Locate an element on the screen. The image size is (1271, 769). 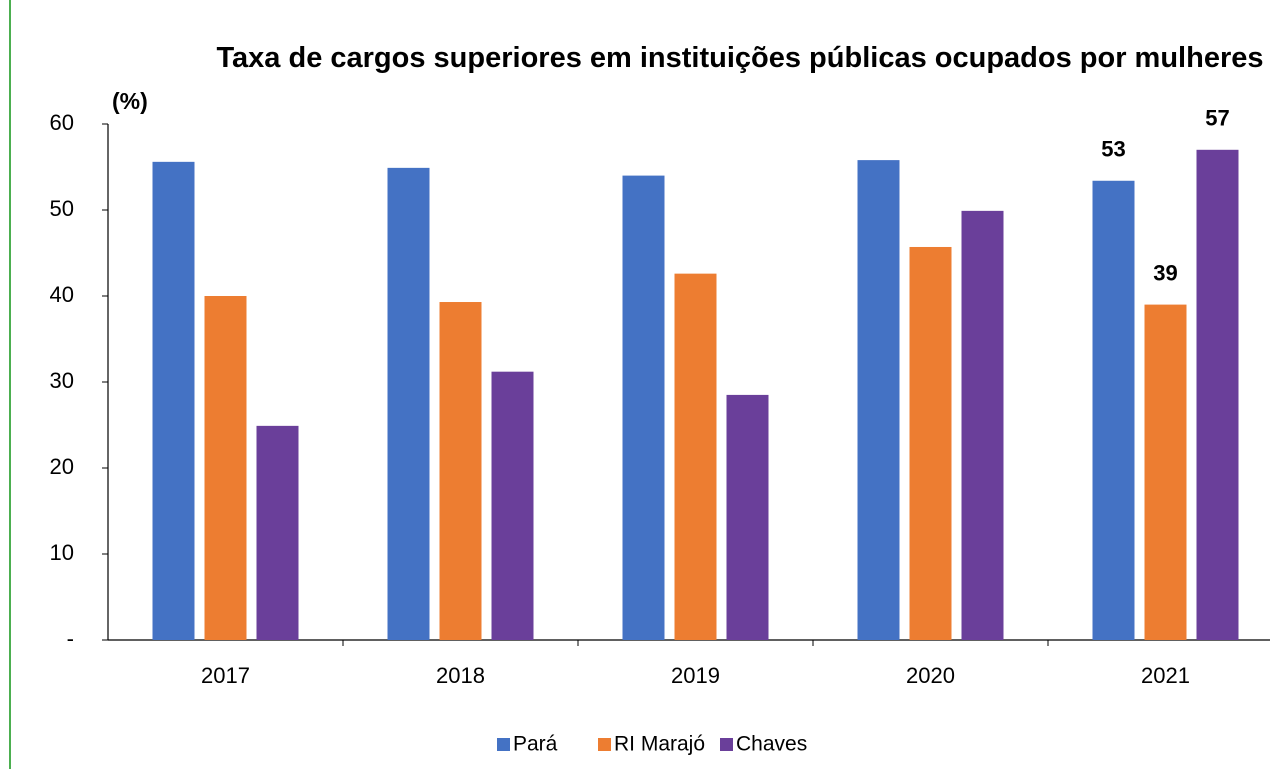
y-tick-label: 20 is located at coordinates (62, 466).